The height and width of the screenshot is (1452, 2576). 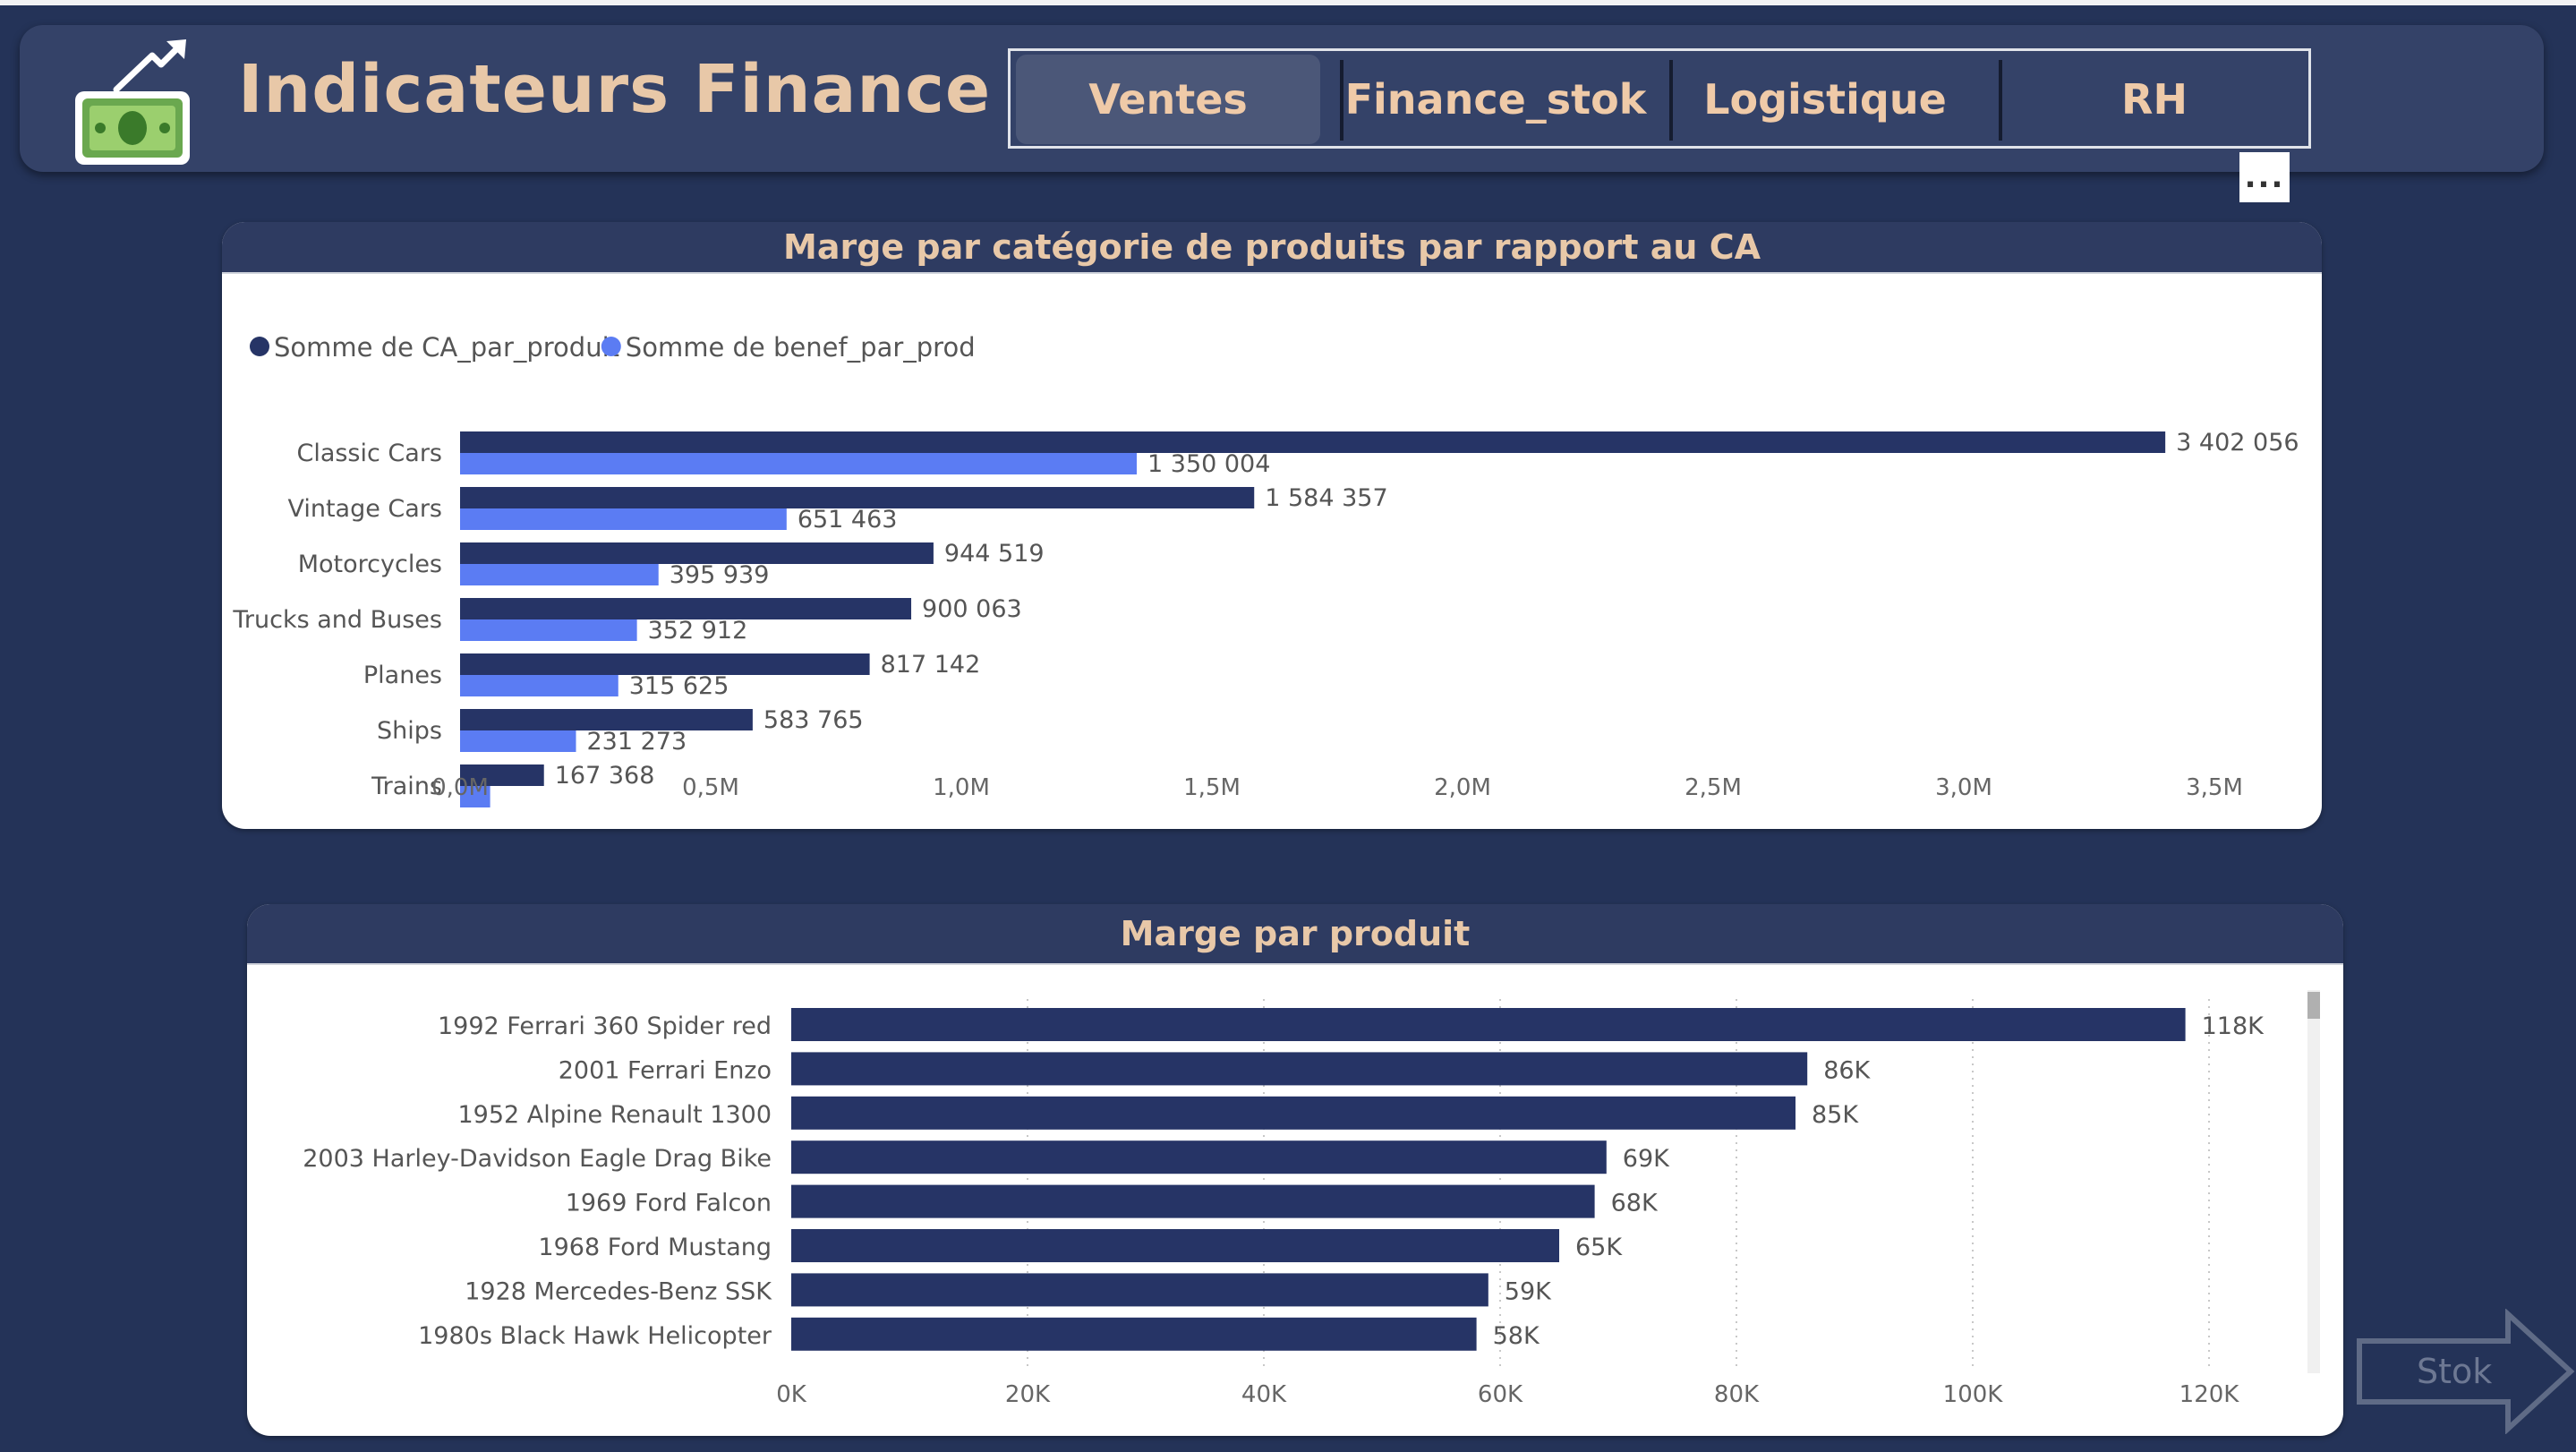 I want to click on legend-label: Somme de benef_par_prod, so click(x=801, y=347).